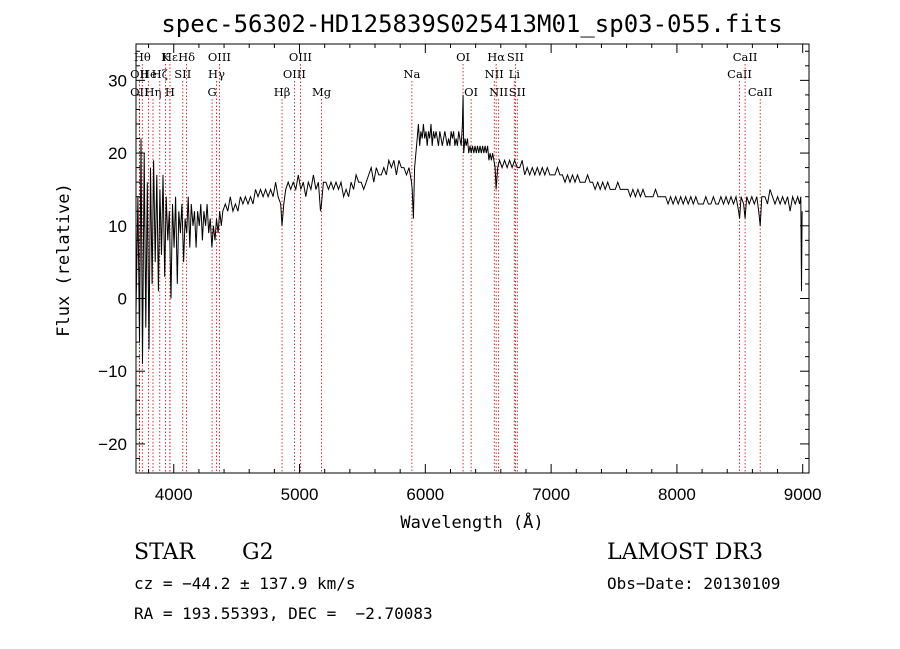  I want to click on line-marker-label: Mg, so click(322, 92).